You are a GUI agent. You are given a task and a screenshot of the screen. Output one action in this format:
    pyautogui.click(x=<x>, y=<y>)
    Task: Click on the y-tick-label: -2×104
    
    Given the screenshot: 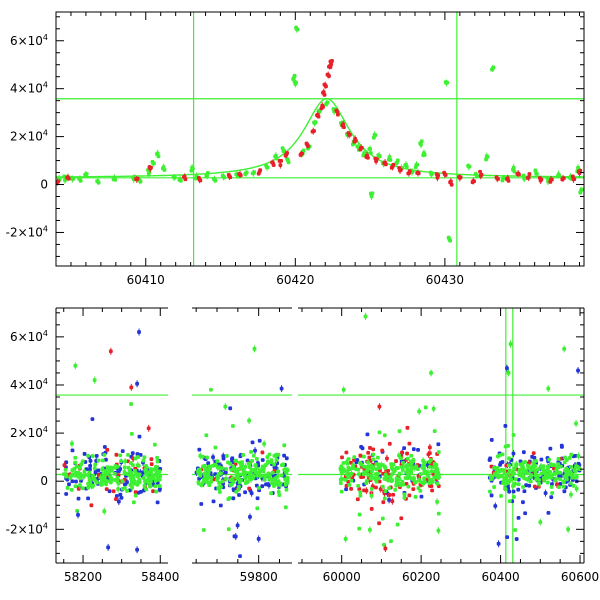 What is the action you would take?
    pyautogui.click(x=27, y=231)
    